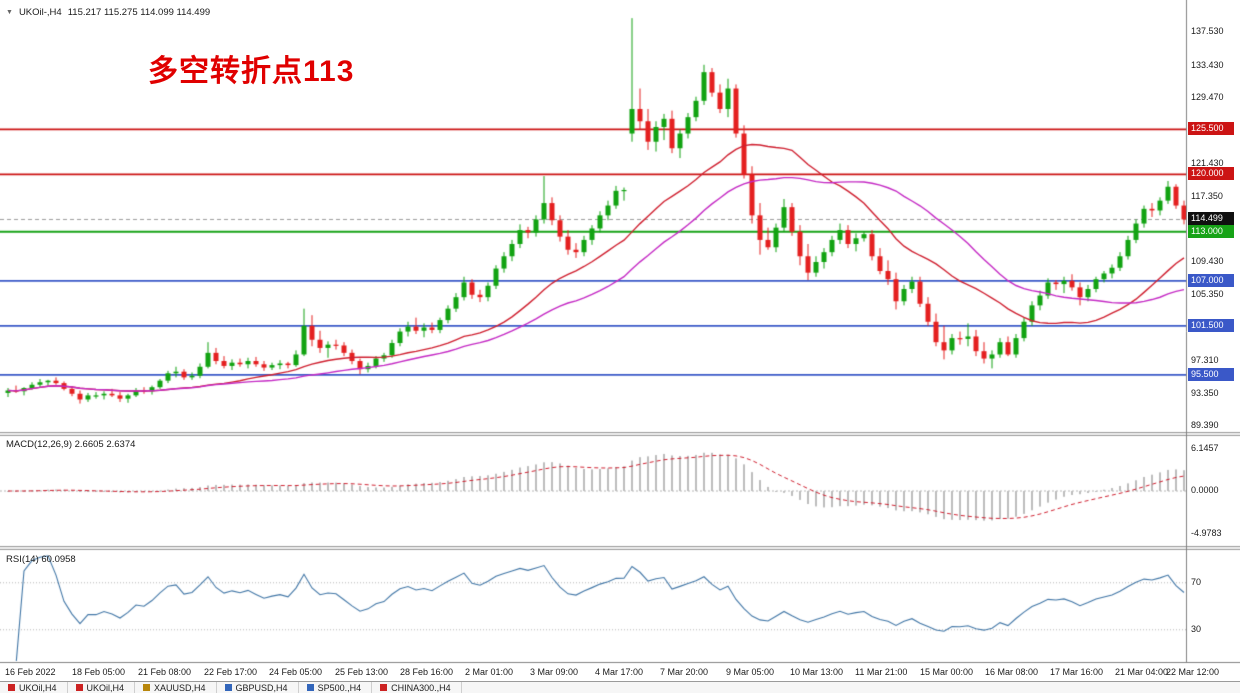  What do you see at coordinates (71, 444) in the screenshot?
I see `macd-indicator-label: MACD(12,26,9) 2.6605 2.6374` at bounding box center [71, 444].